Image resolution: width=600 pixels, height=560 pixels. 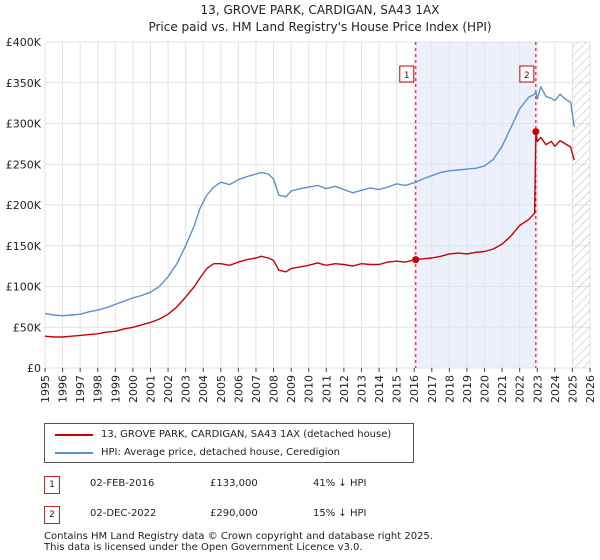 What do you see at coordinates (520, 389) in the screenshot?
I see `x-tick-label: 2022` at bounding box center [520, 389].